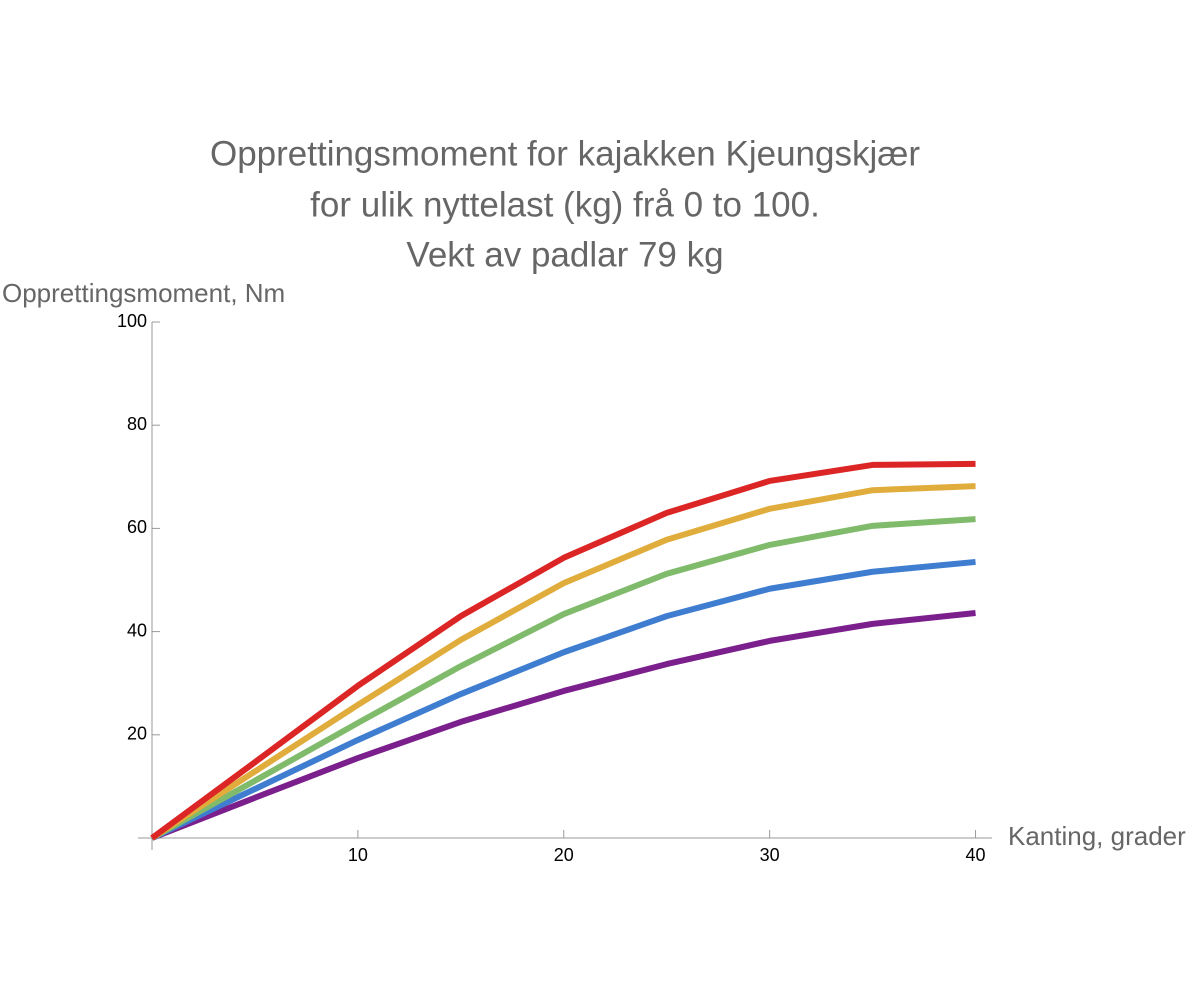 The width and height of the screenshot is (1200, 1000). Describe the element at coordinates (137, 527) in the screenshot. I see `y-tick-label: 60` at that location.